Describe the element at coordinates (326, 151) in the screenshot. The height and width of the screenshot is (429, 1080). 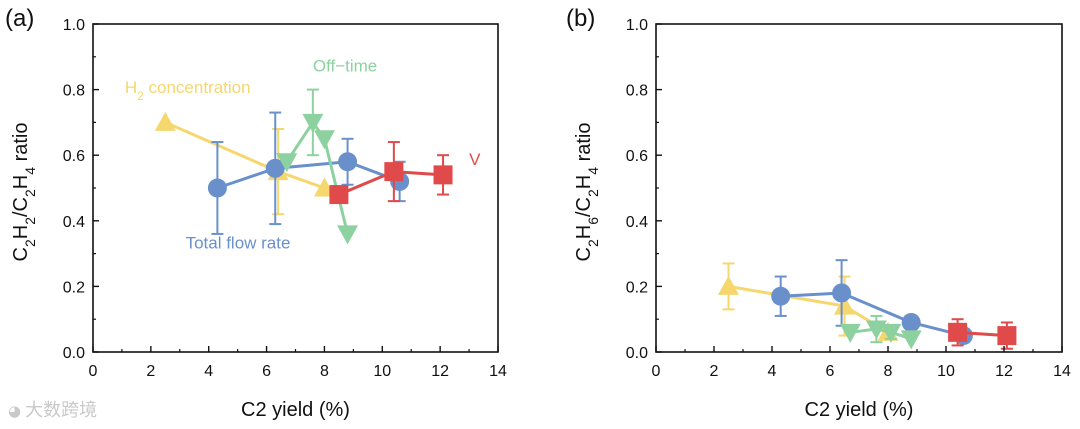
I see `series-off-time: Off−time` at that location.